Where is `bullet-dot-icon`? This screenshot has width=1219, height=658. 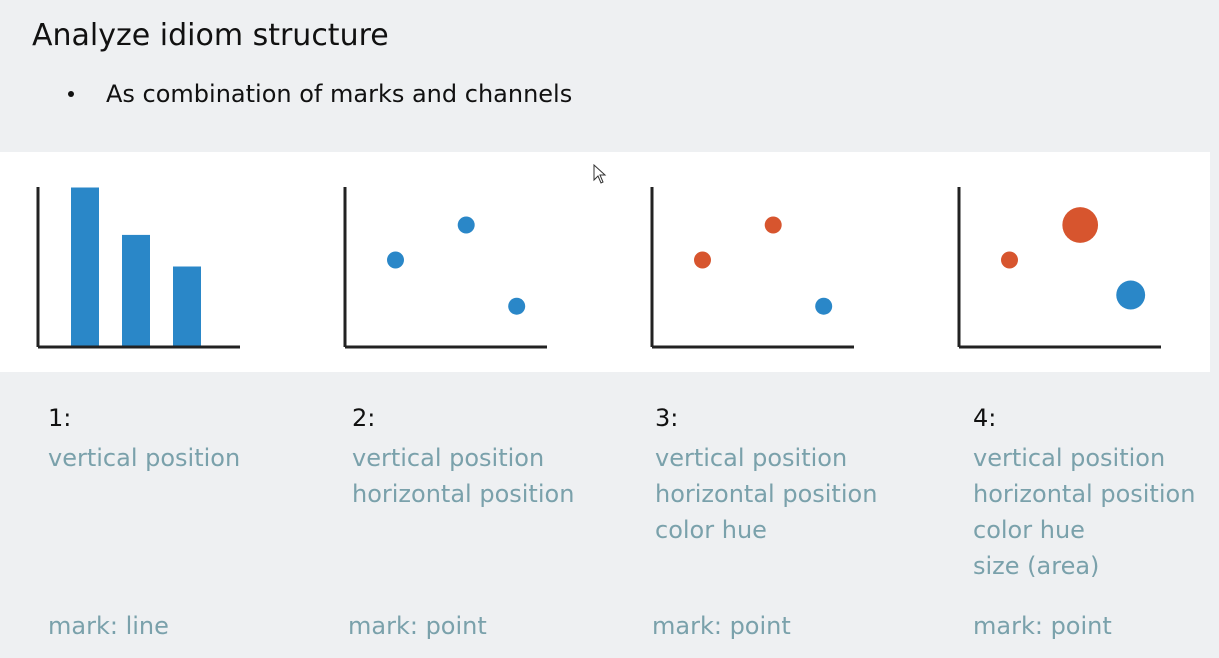 bullet-dot-icon is located at coordinates (71, 94).